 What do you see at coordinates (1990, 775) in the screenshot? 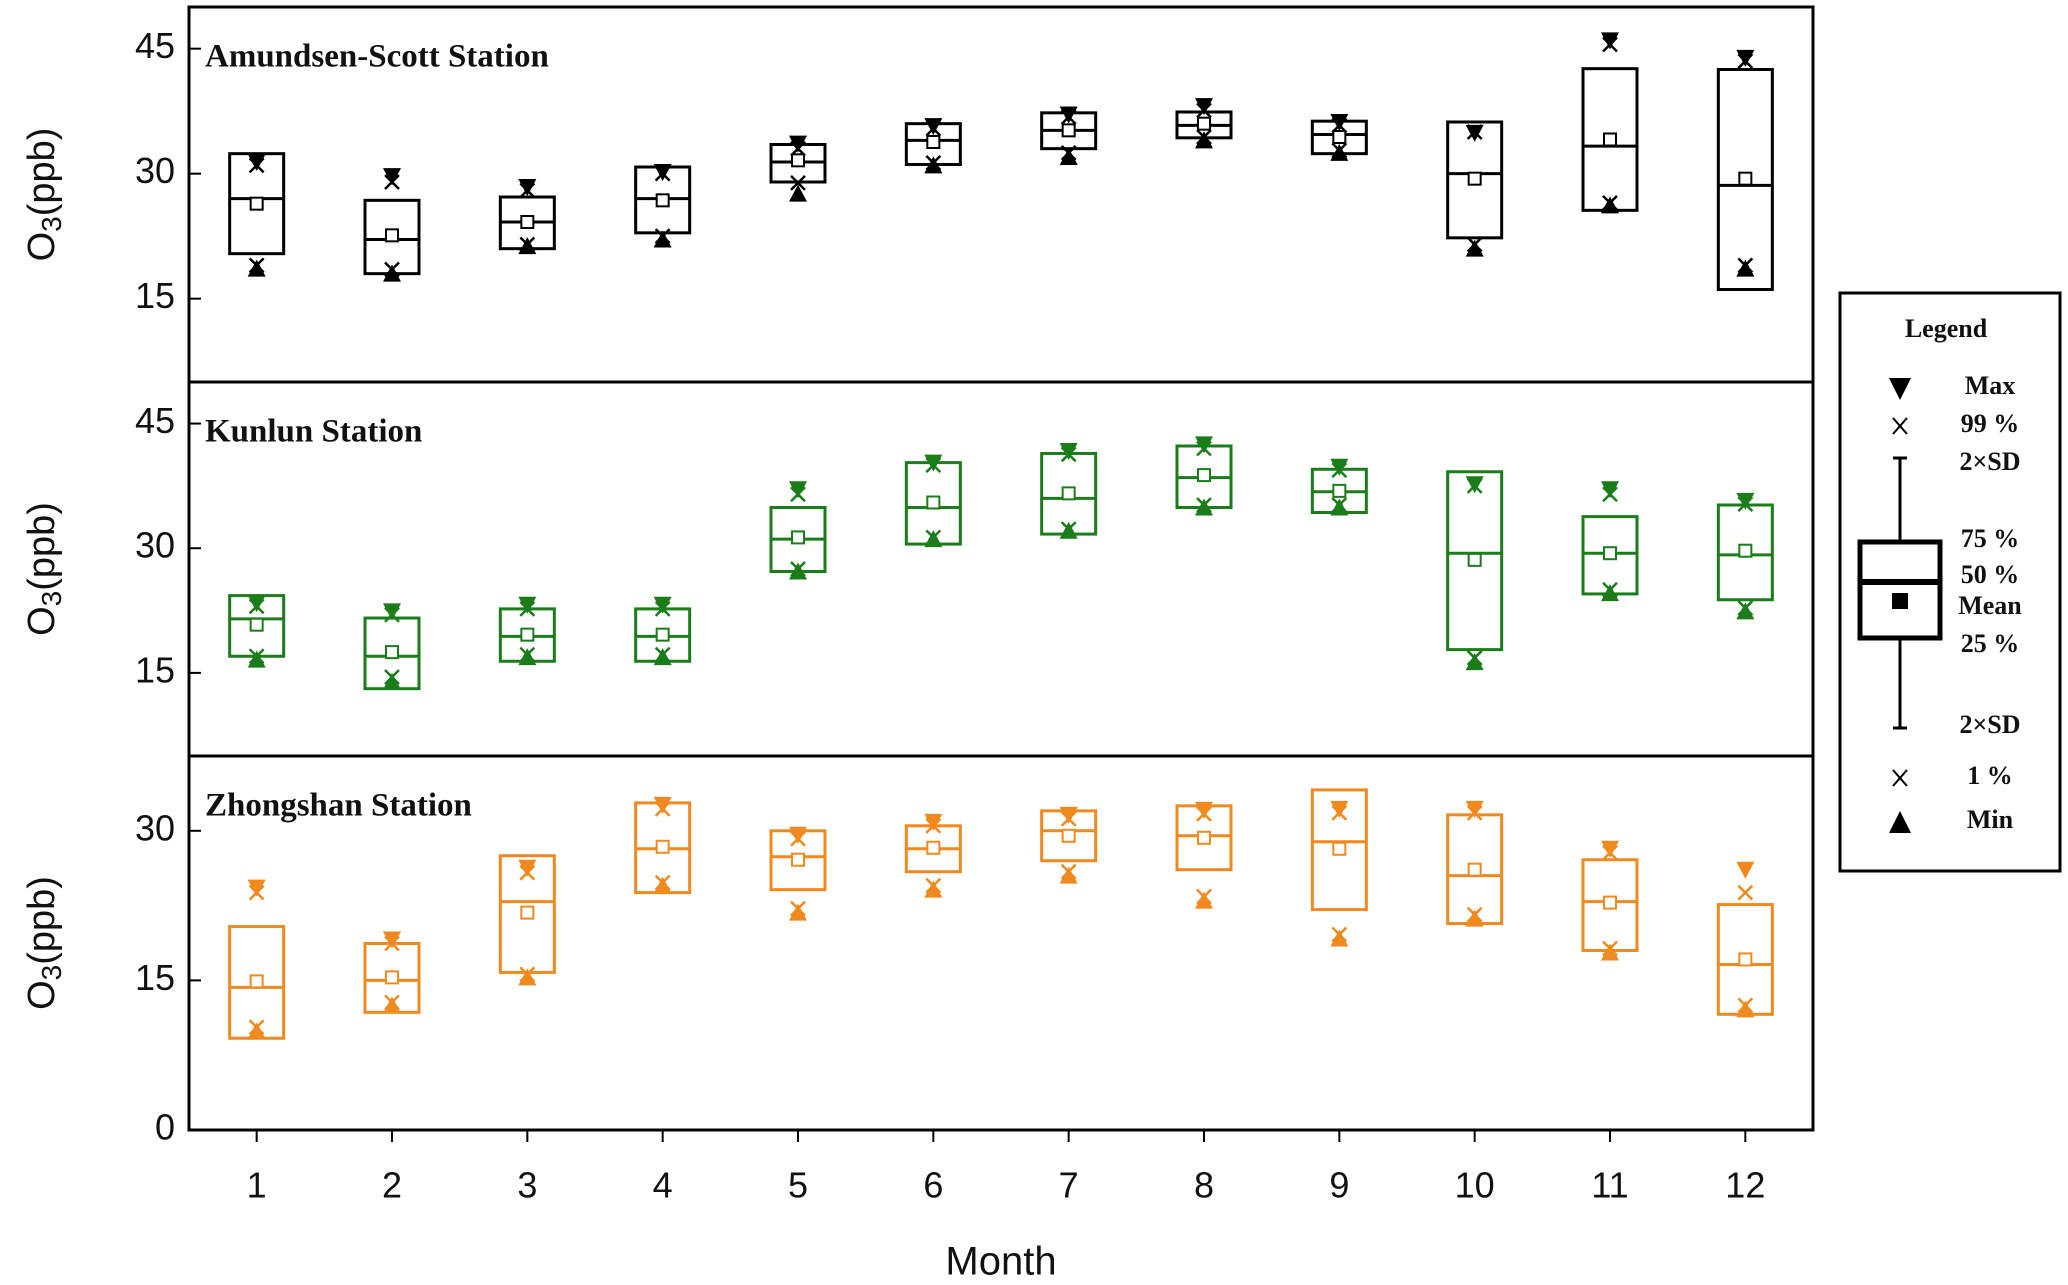
I see `legend-label: 1 %` at bounding box center [1990, 775].